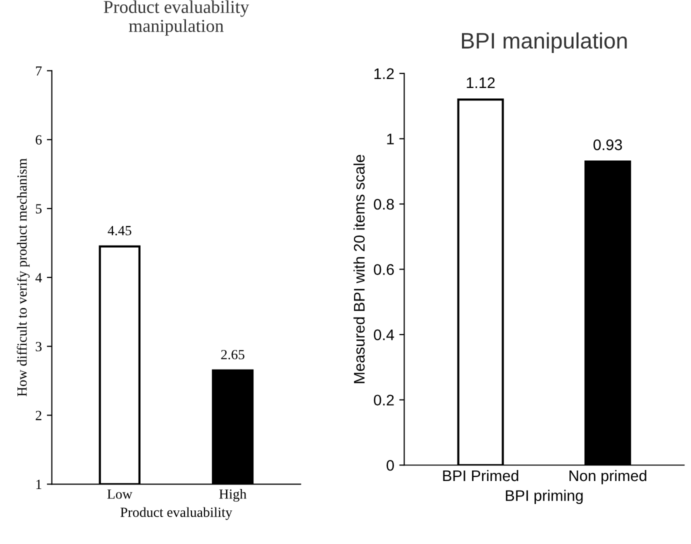 The image size is (691, 544). Describe the element at coordinates (39, 71) in the screenshot. I see `y-tick-label: 7` at that location.